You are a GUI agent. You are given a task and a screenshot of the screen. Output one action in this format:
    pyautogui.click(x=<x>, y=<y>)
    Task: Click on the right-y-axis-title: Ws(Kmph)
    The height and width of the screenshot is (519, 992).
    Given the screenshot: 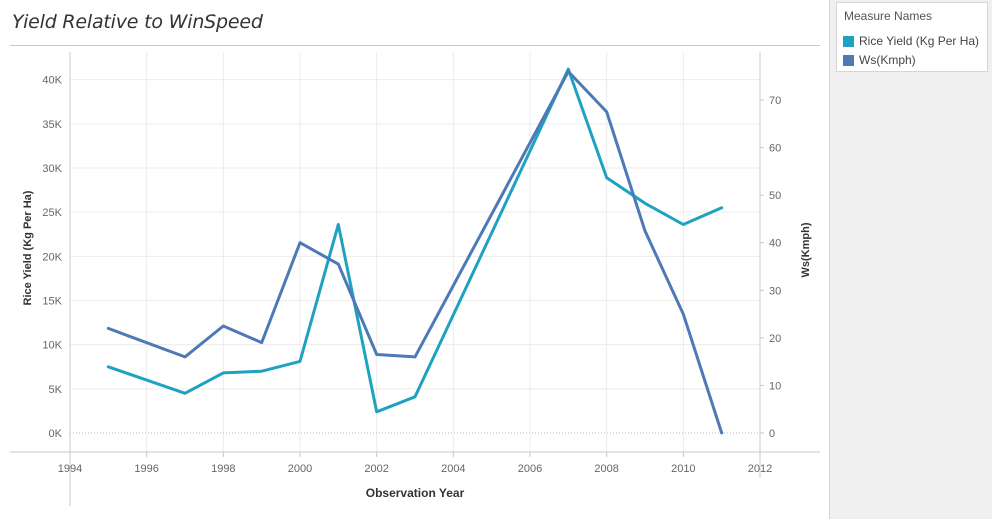 What is the action you would take?
    pyautogui.click(x=806, y=249)
    